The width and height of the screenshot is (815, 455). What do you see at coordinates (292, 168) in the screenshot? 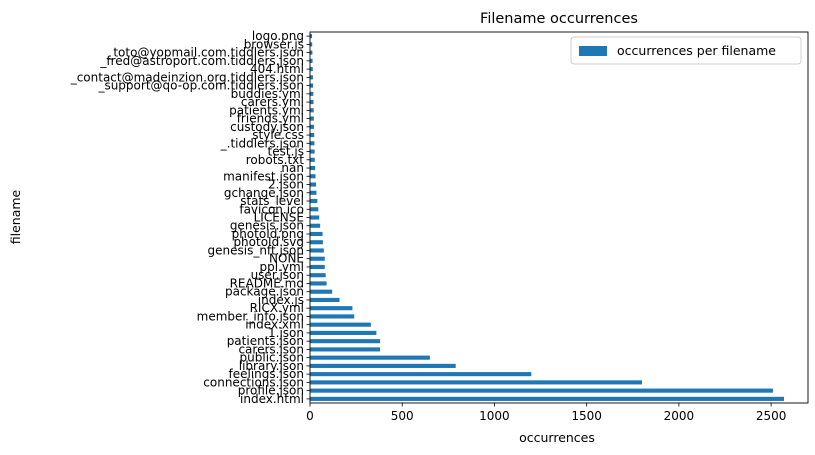
I see `y-tick-label: nan` at bounding box center [292, 168].